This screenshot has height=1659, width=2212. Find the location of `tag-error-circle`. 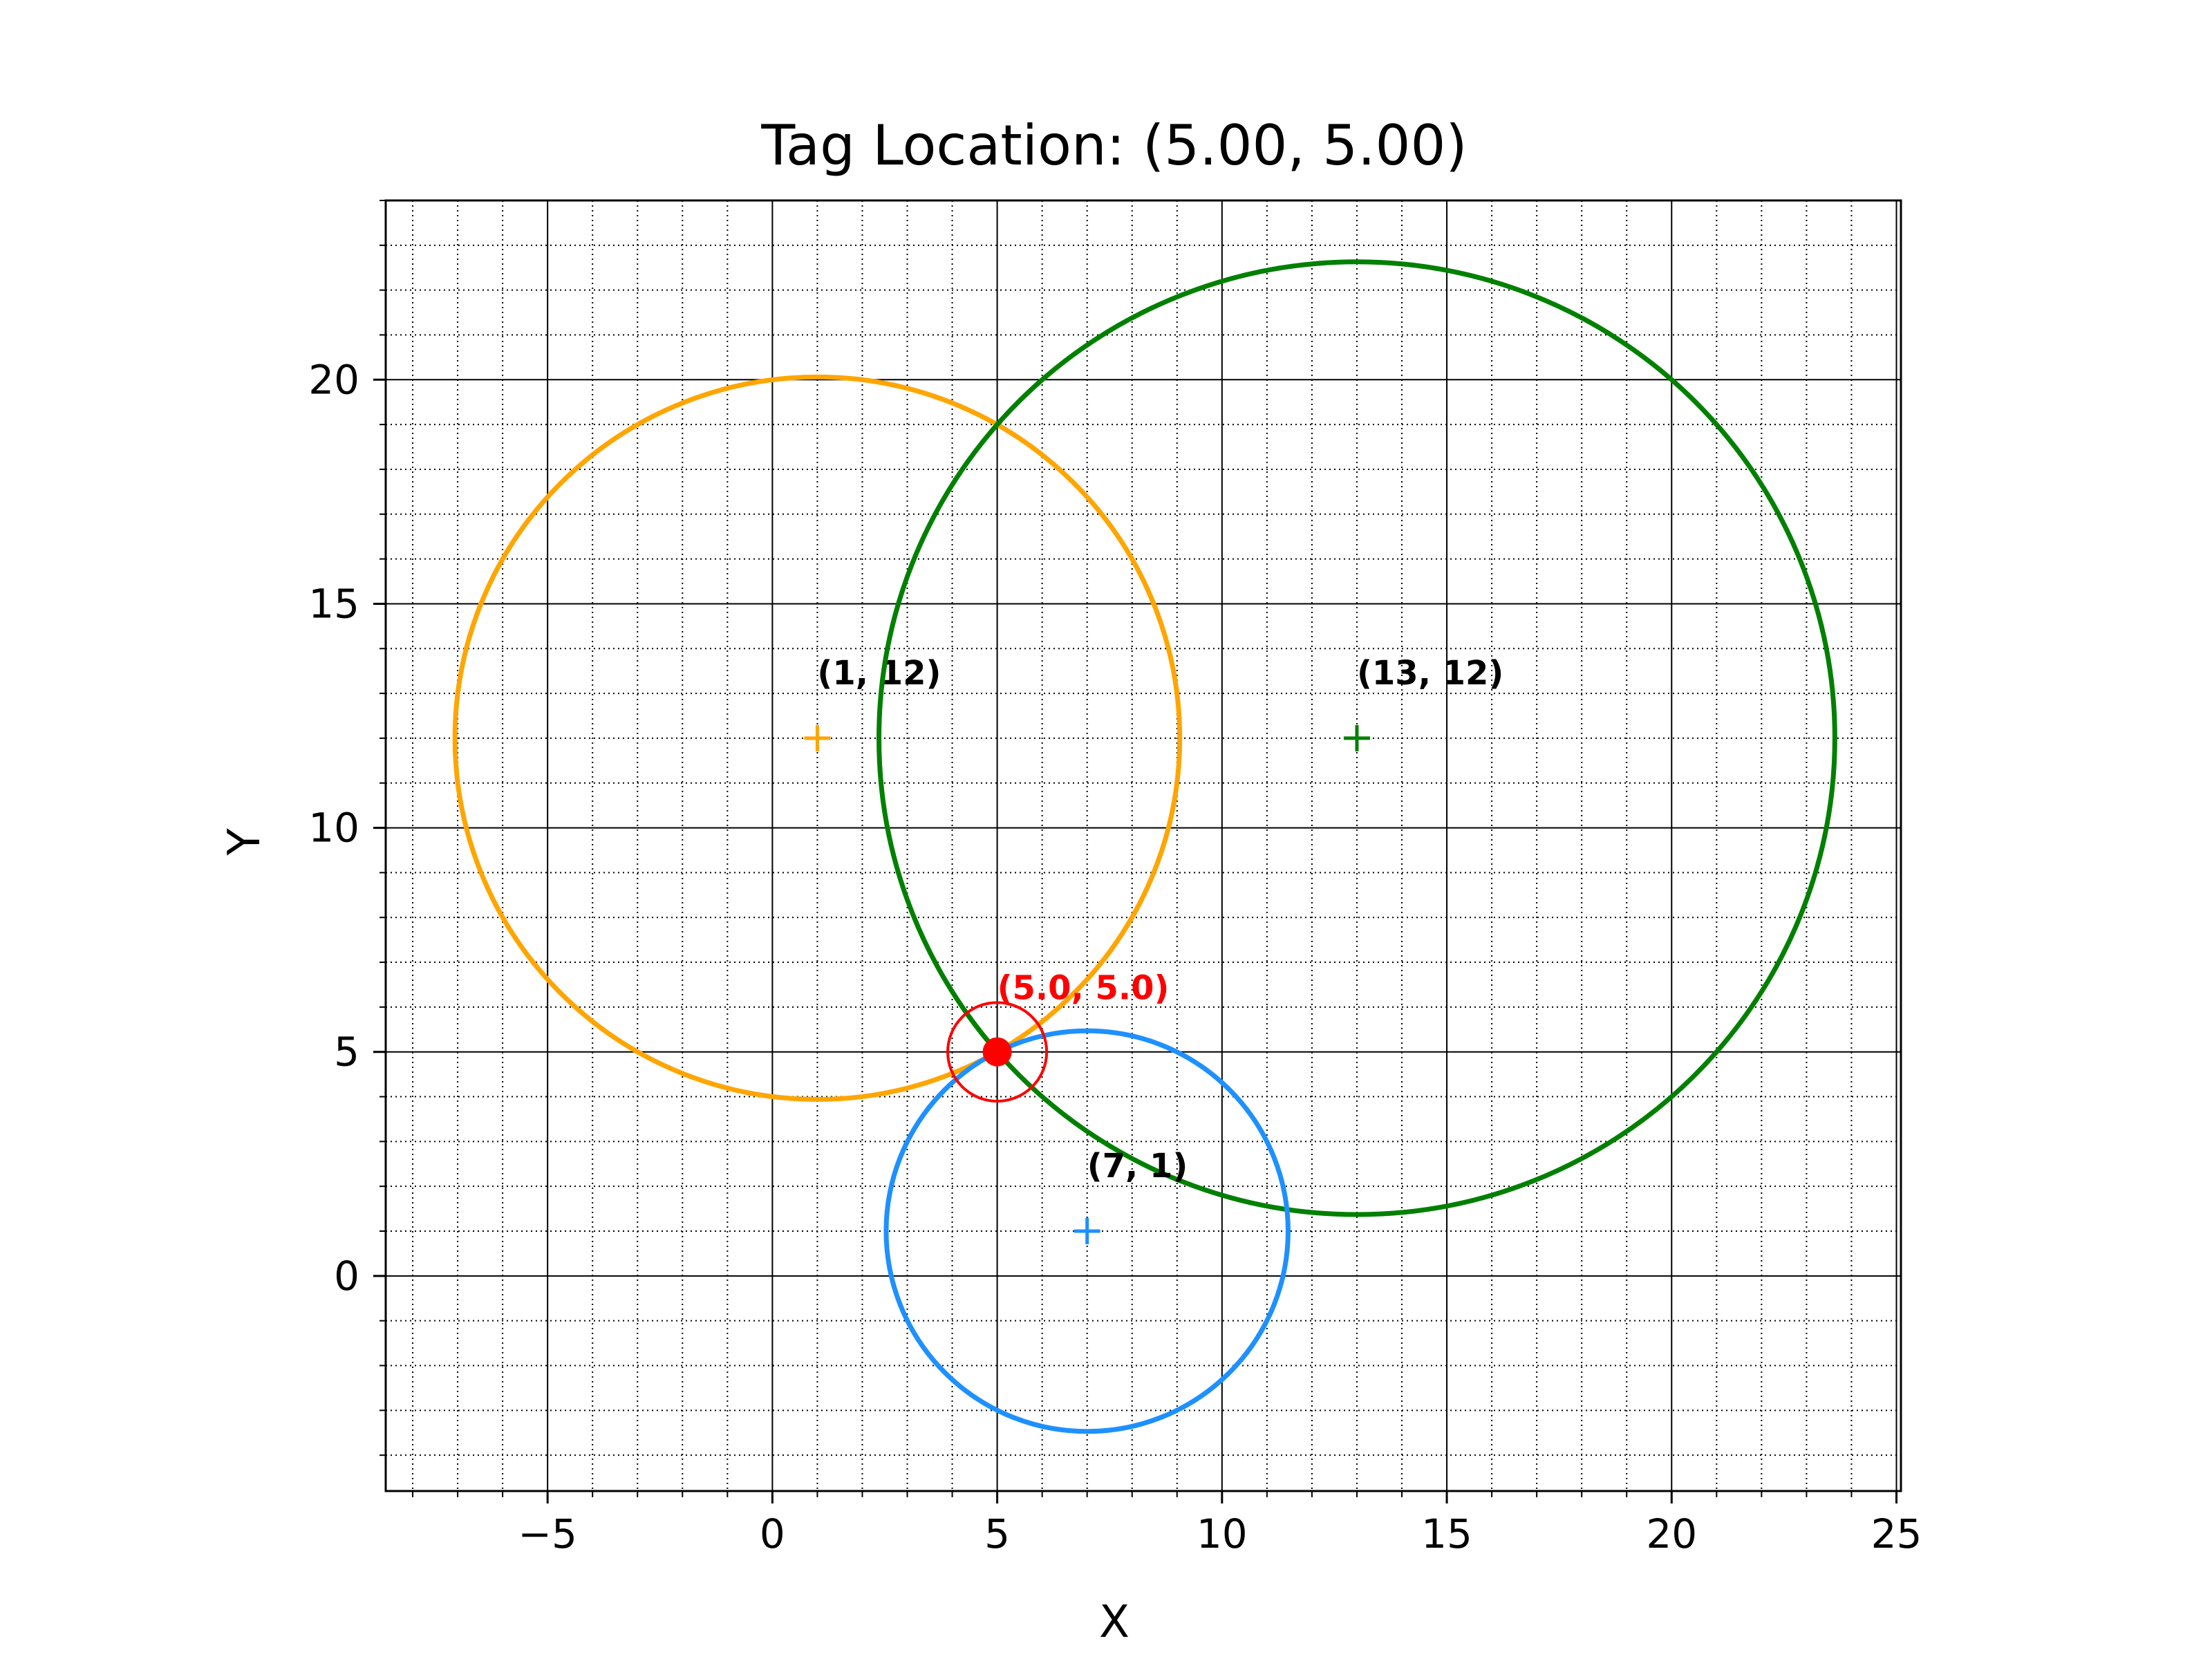

tag-error-circle is located at coordinates (997, 1052).